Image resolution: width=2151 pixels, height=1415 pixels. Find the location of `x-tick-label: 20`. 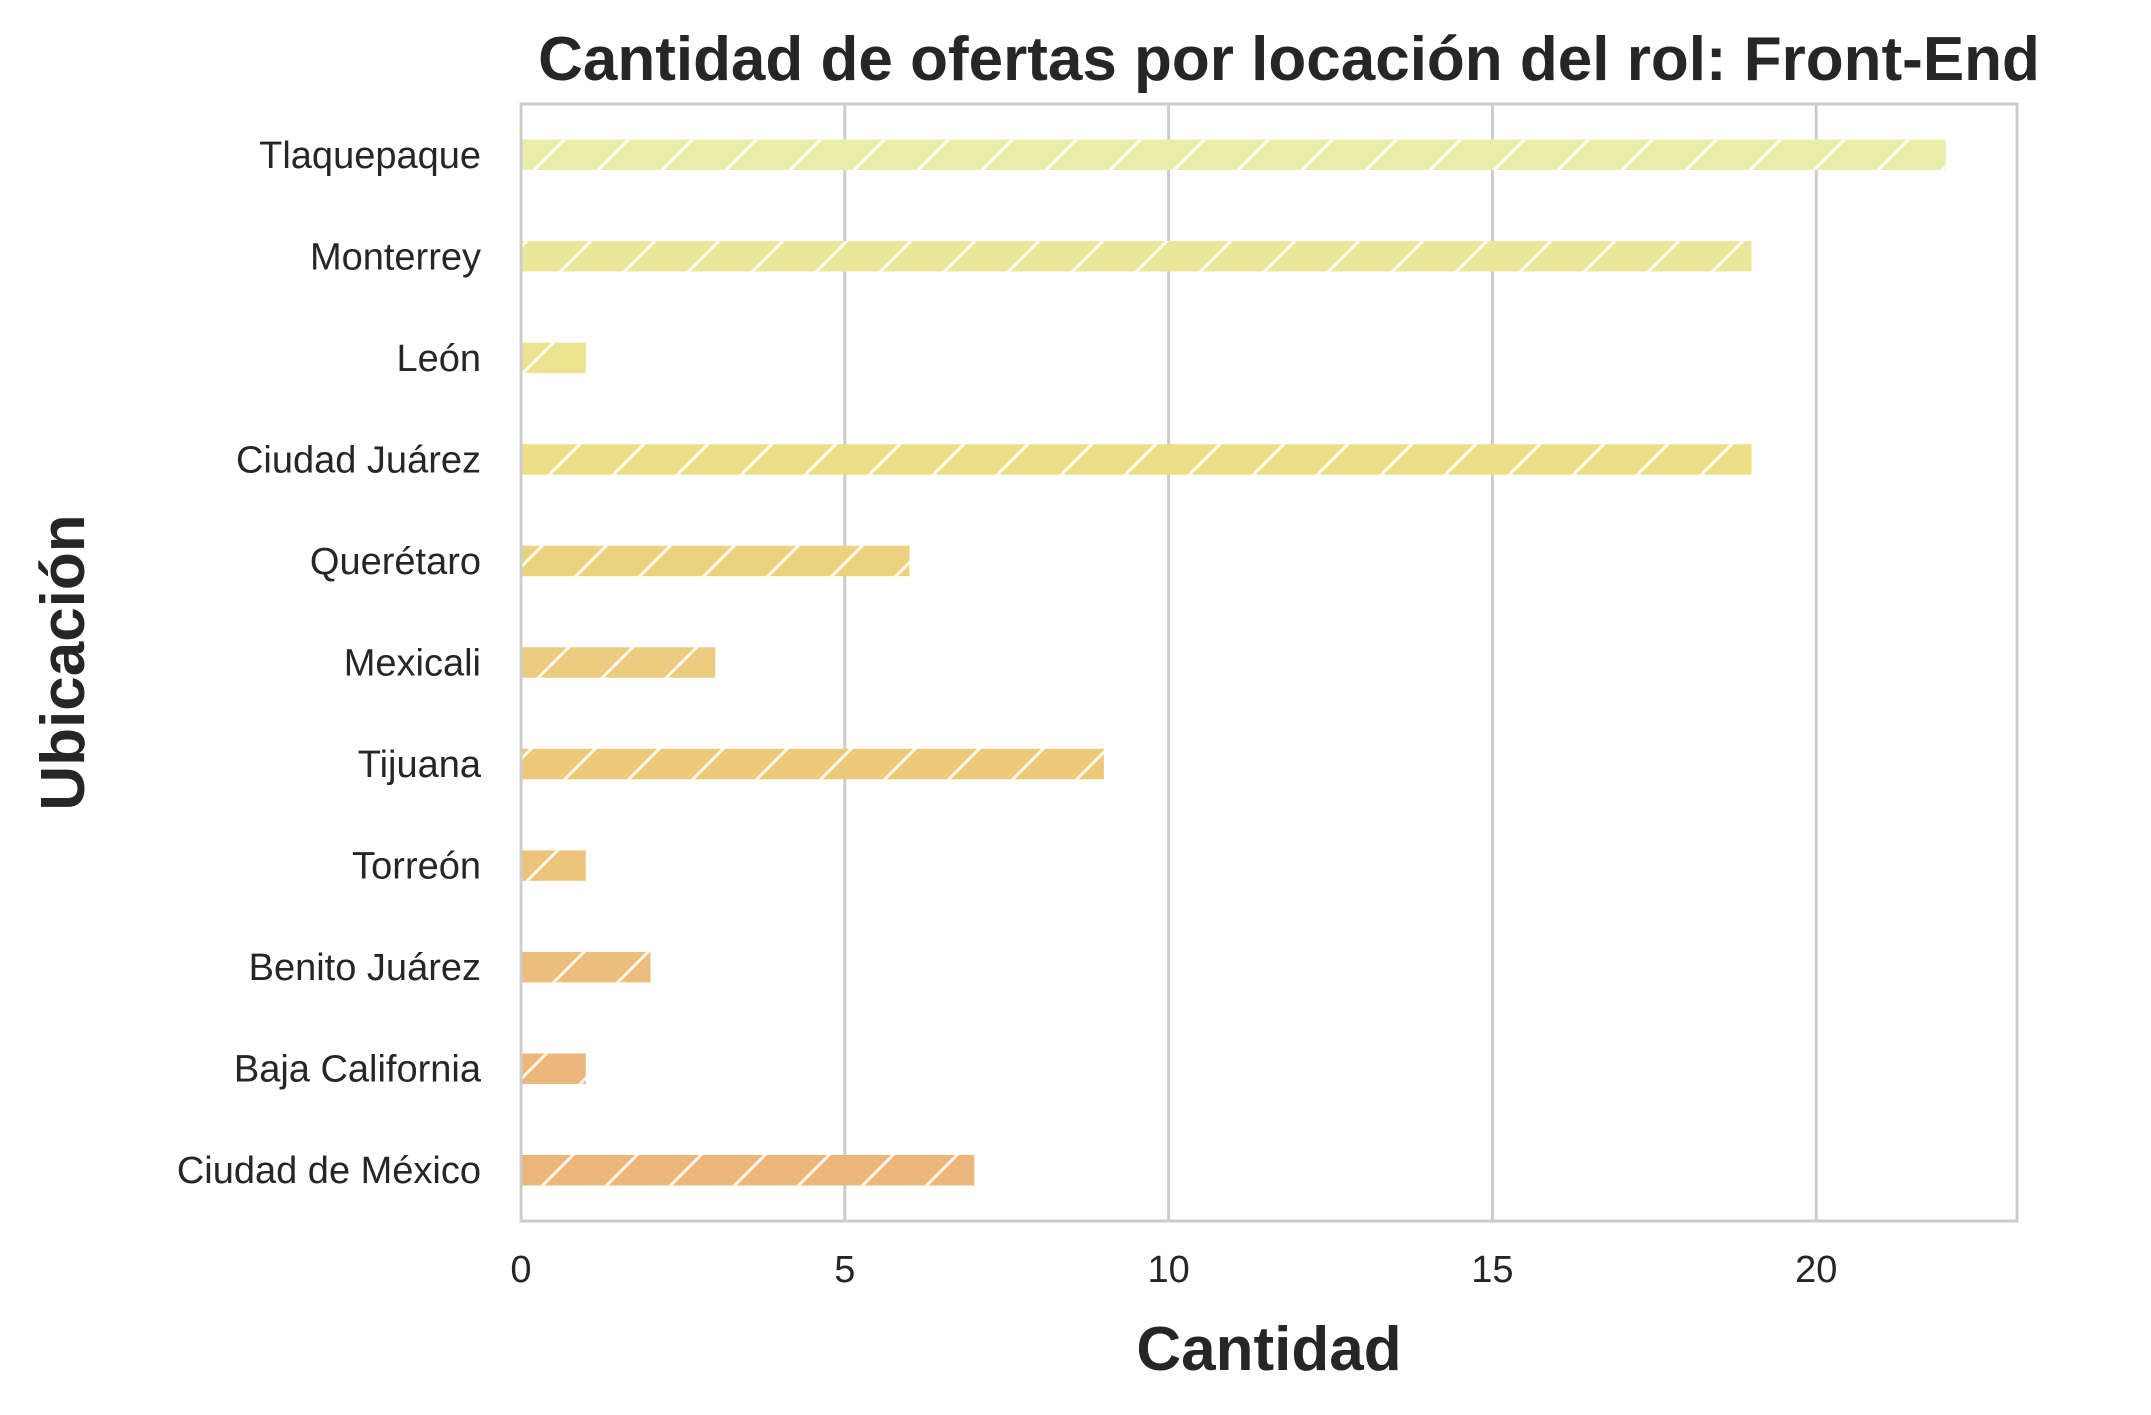

x-tick-label: 20 is located at coordinates (1816, 1270).